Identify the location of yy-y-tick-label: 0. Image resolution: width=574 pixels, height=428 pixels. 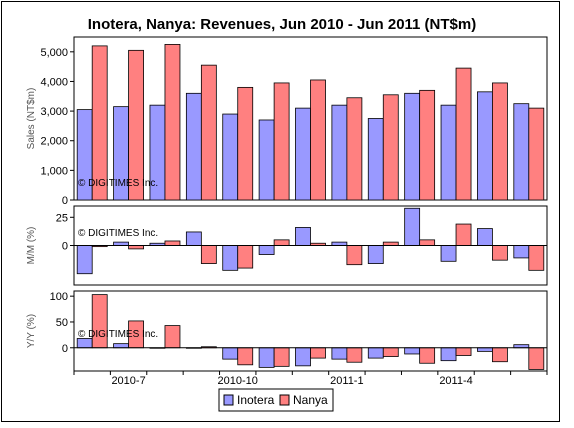
(65, 349).